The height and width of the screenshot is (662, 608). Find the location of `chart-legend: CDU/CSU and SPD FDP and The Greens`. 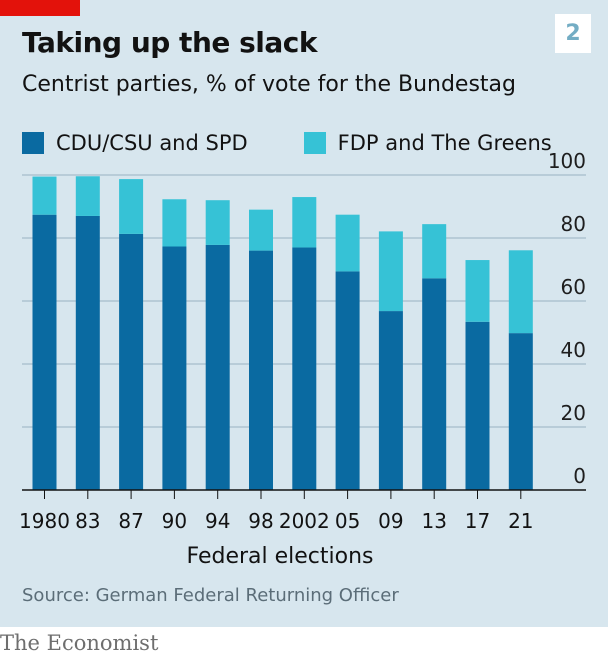

chart-legend: CDU/CSU and SPD FDP and The Greens is located at coordinates (315, 143).